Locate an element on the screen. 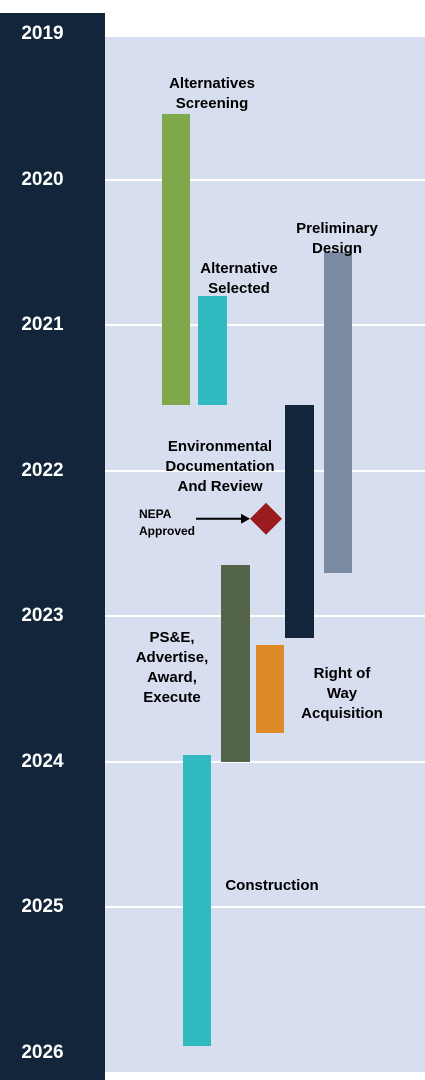  pse-advertise-award-execute-bar is located at coordinates (235, 663).